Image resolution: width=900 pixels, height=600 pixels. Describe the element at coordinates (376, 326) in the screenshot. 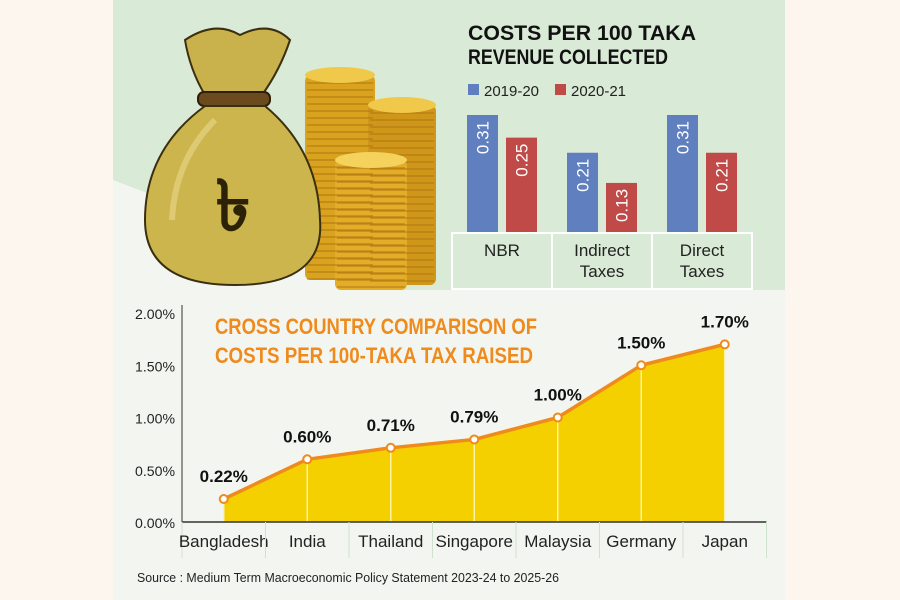

I see `area-chart-title-line1: CROSS COUNTRY COMPARISON OF` at that location.